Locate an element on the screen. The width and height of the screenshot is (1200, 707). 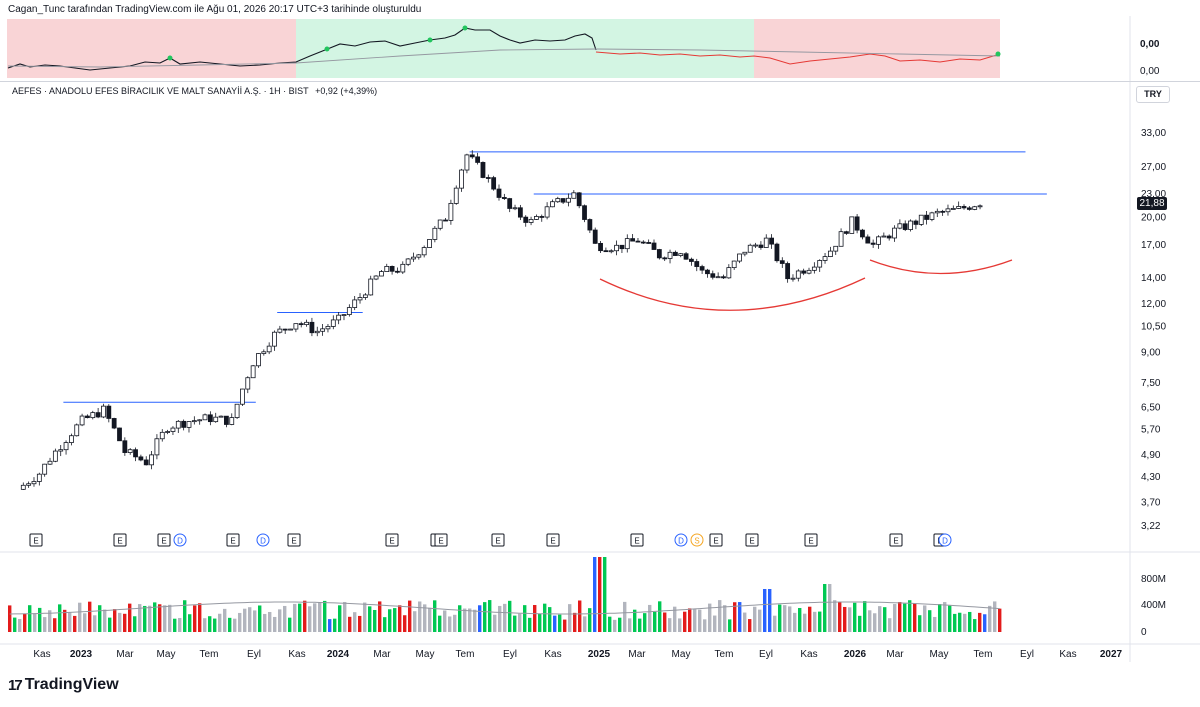
price-tick: 9,00 is located at coordinates (1151, 352).